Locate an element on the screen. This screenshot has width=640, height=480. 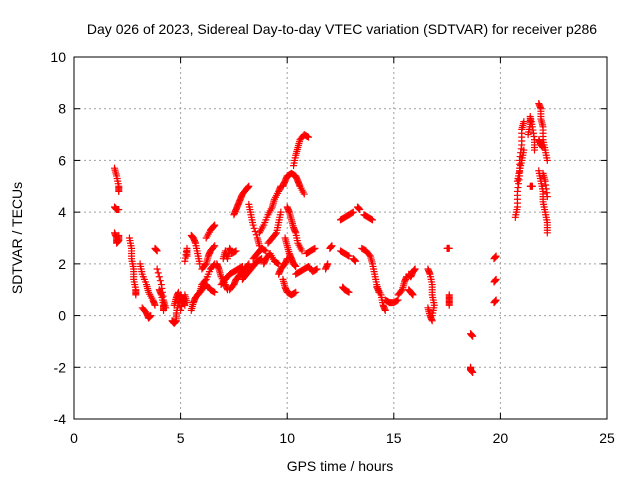
x-tick-label: 0 is located at coordinates (74, 438).